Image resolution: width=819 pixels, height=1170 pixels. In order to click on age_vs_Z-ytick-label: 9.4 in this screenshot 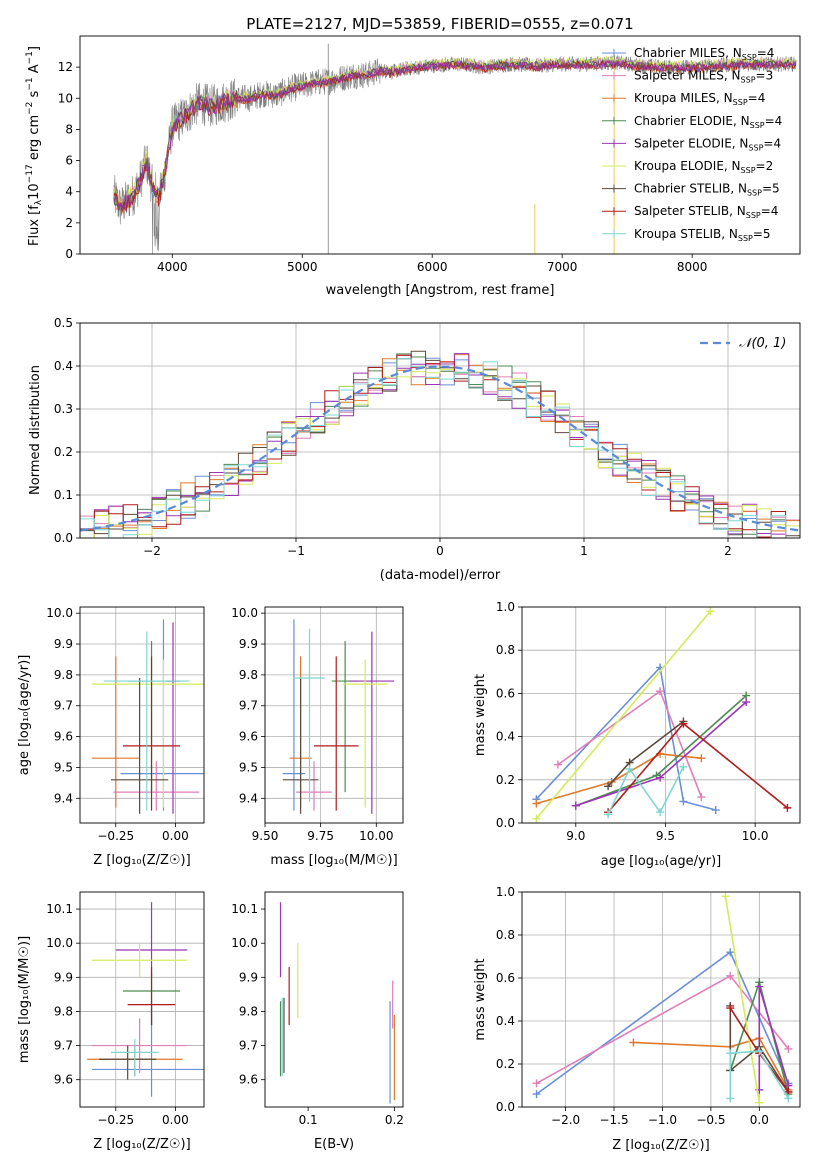, I will do `click(63, 798)`.